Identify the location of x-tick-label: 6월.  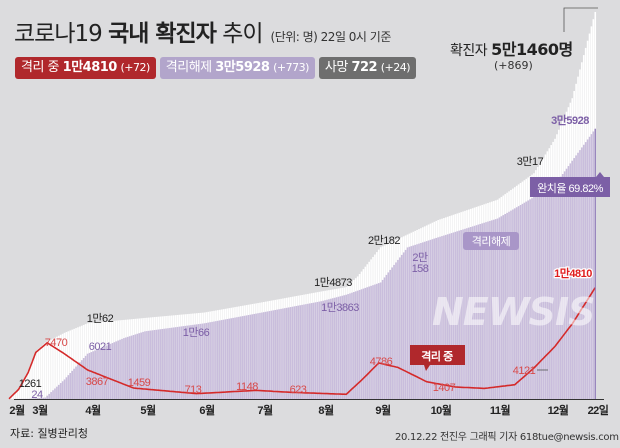
(207, 410).